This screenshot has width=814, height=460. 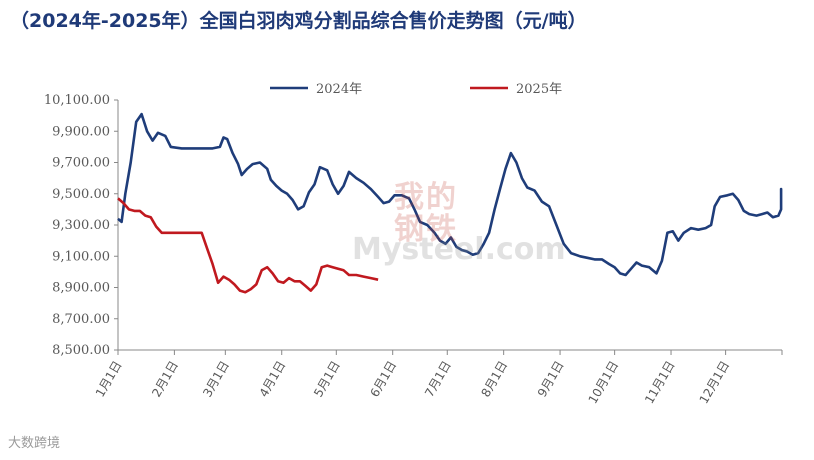 I want to click on x-tick-label: 3月1日, so click(x=216, y=379).